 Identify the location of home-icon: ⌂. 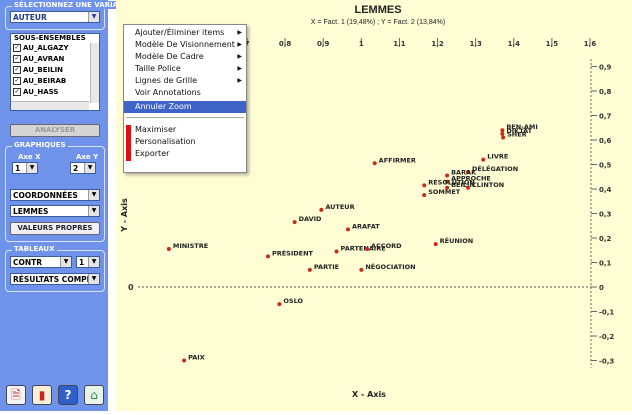
(94, 395).